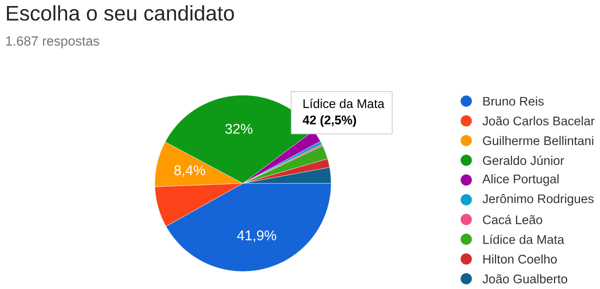 The image size is (600, 289). What do you see at coordinates (53, 42) in the screenshot?
I see `chart-subtitle: 1.687 respostas` at bounding box center [53, 42].